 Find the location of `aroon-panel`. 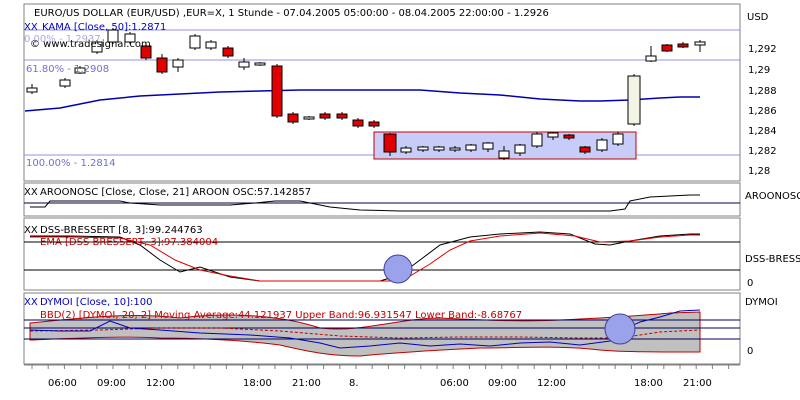

aroon-panel is located at coordinates (382, 199).